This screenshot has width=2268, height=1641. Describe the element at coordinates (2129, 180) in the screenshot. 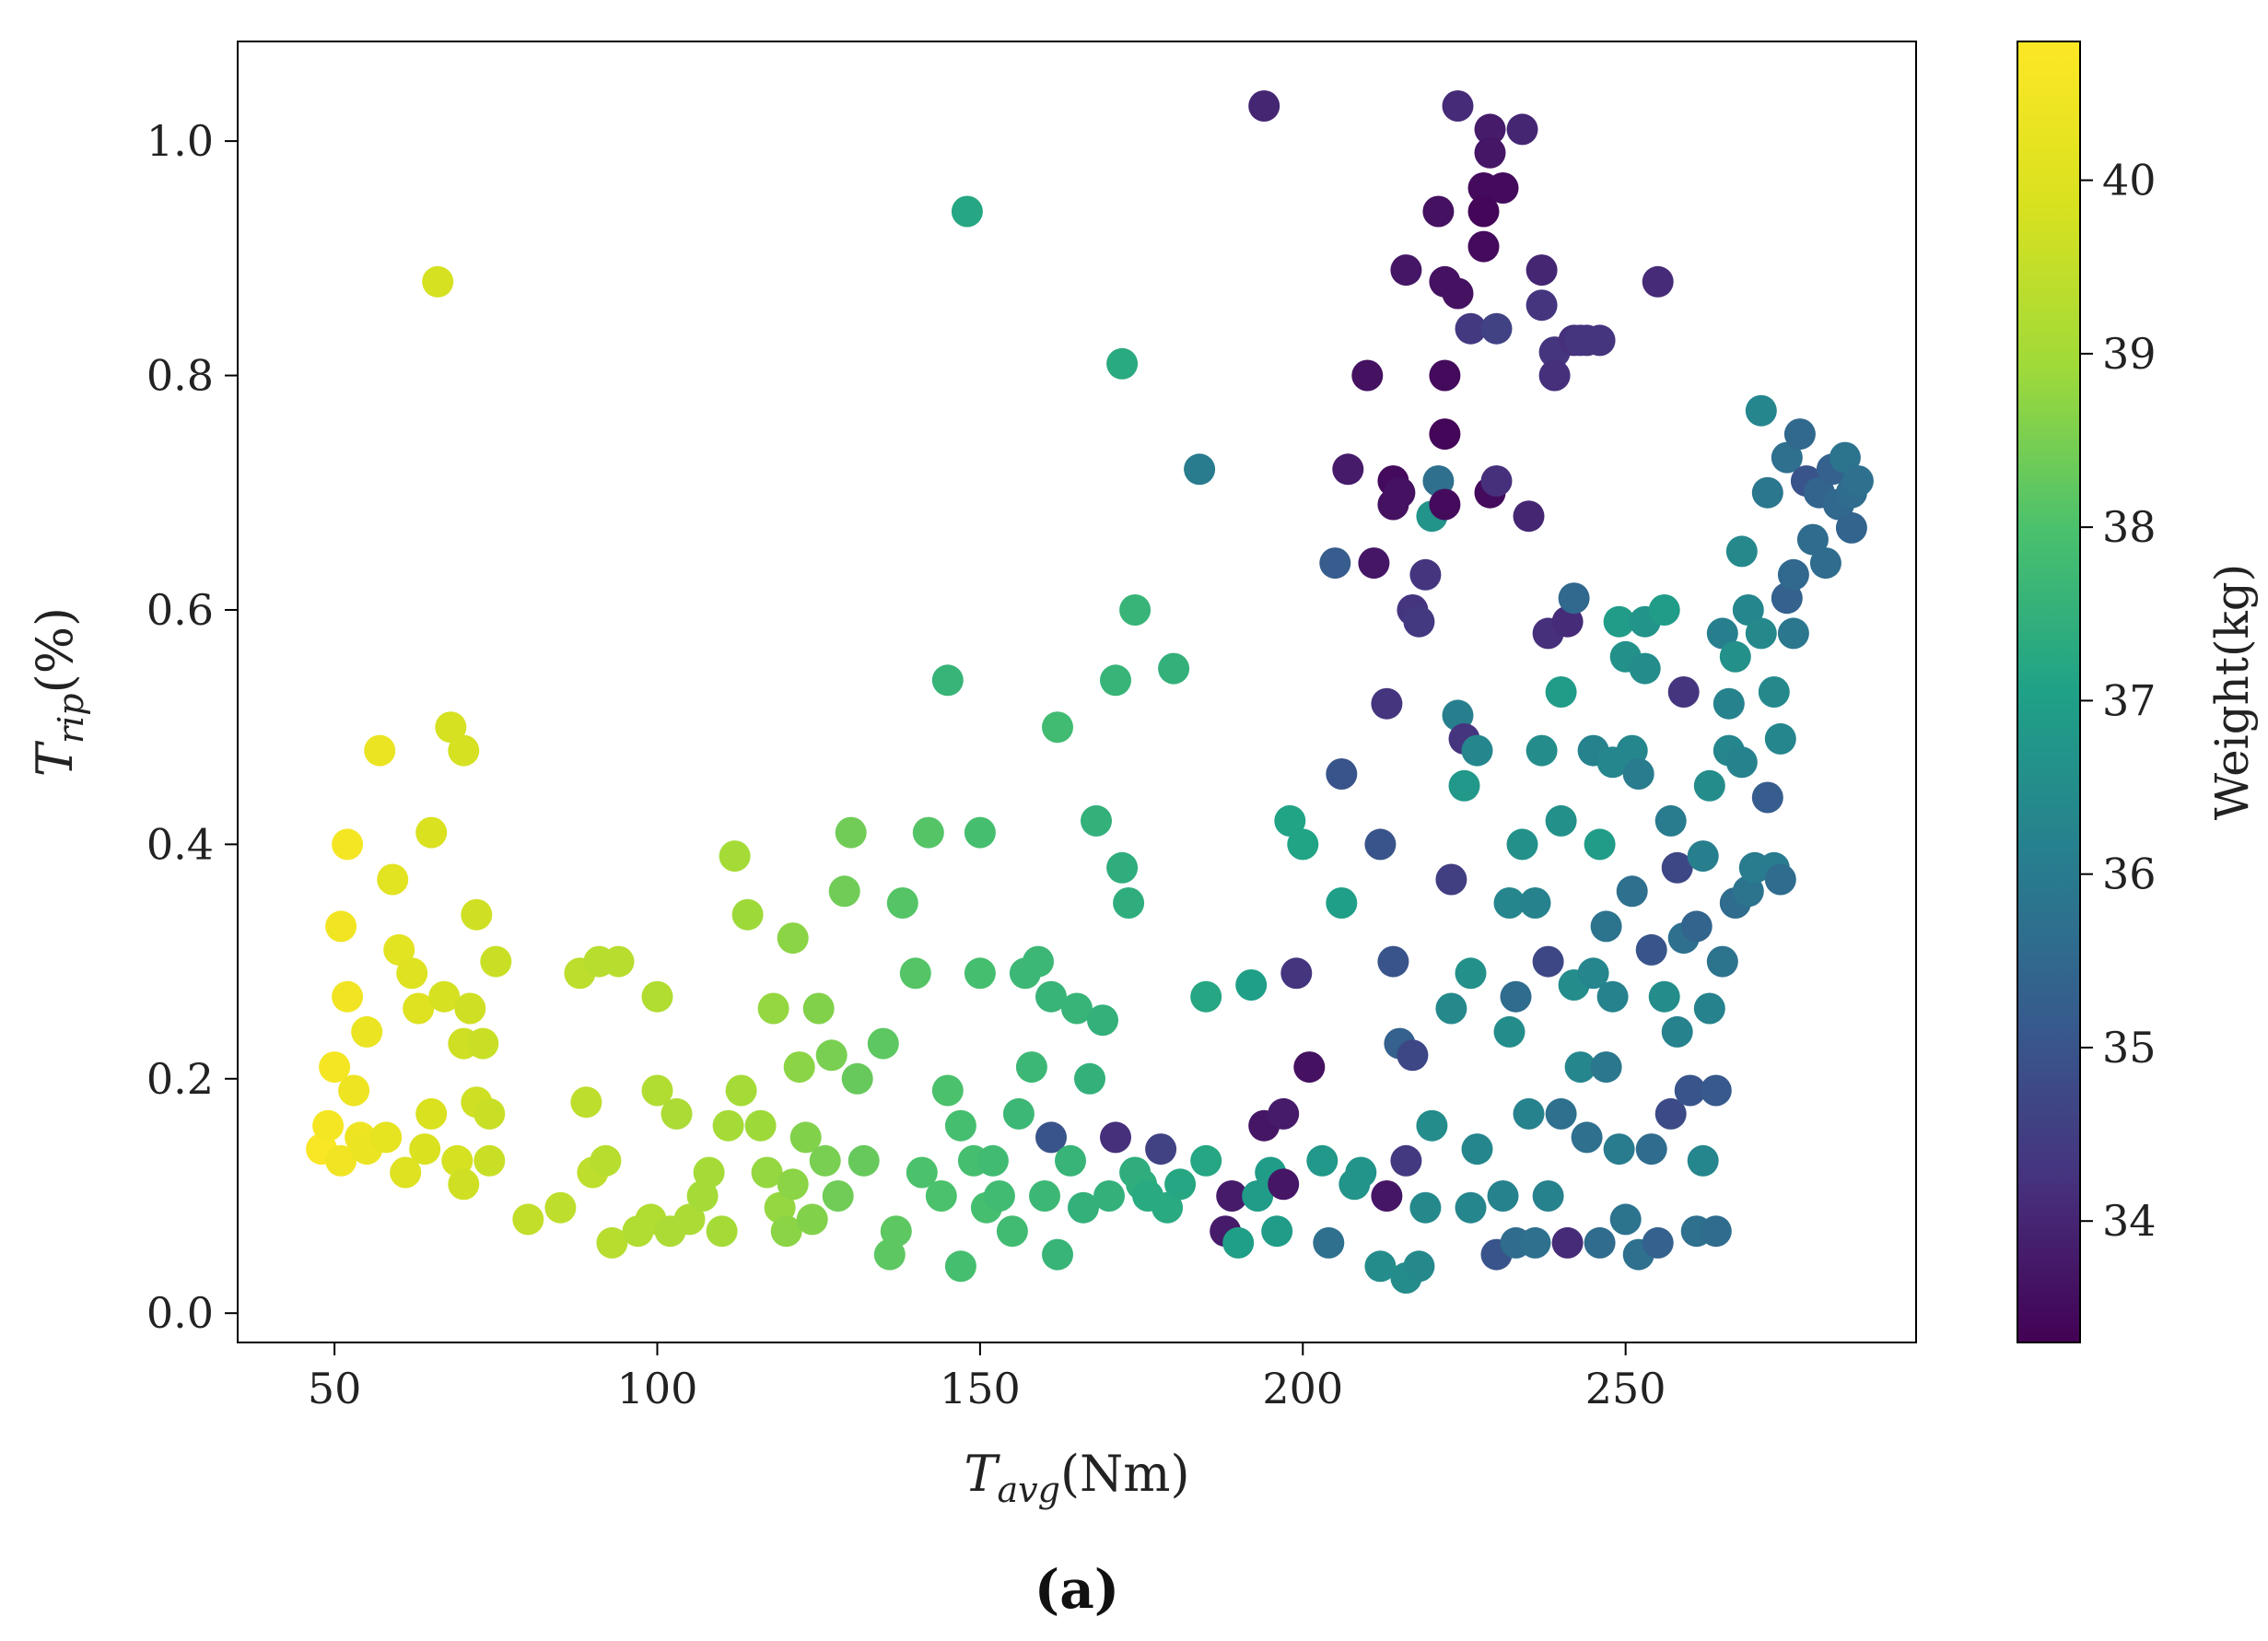

I see `colorbar-tick-label: 40` at that location.